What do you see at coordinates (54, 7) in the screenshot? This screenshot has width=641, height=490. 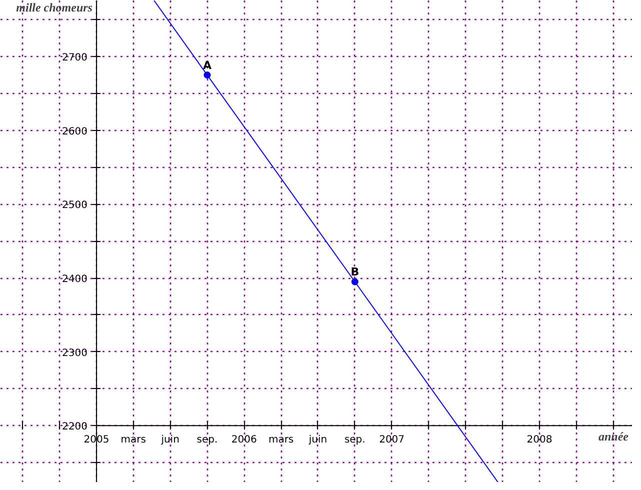 I see `y-axis-title: mille chomeurs` at bounding box center [54, 7].